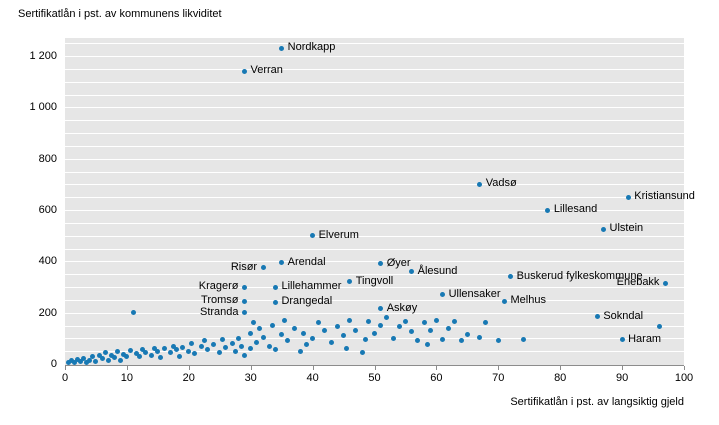 The width and height of the screenshot is (719, 425). Describe the element at coordinates (244, 266) in the screenshot. I see `point-label: Risør` at that location.